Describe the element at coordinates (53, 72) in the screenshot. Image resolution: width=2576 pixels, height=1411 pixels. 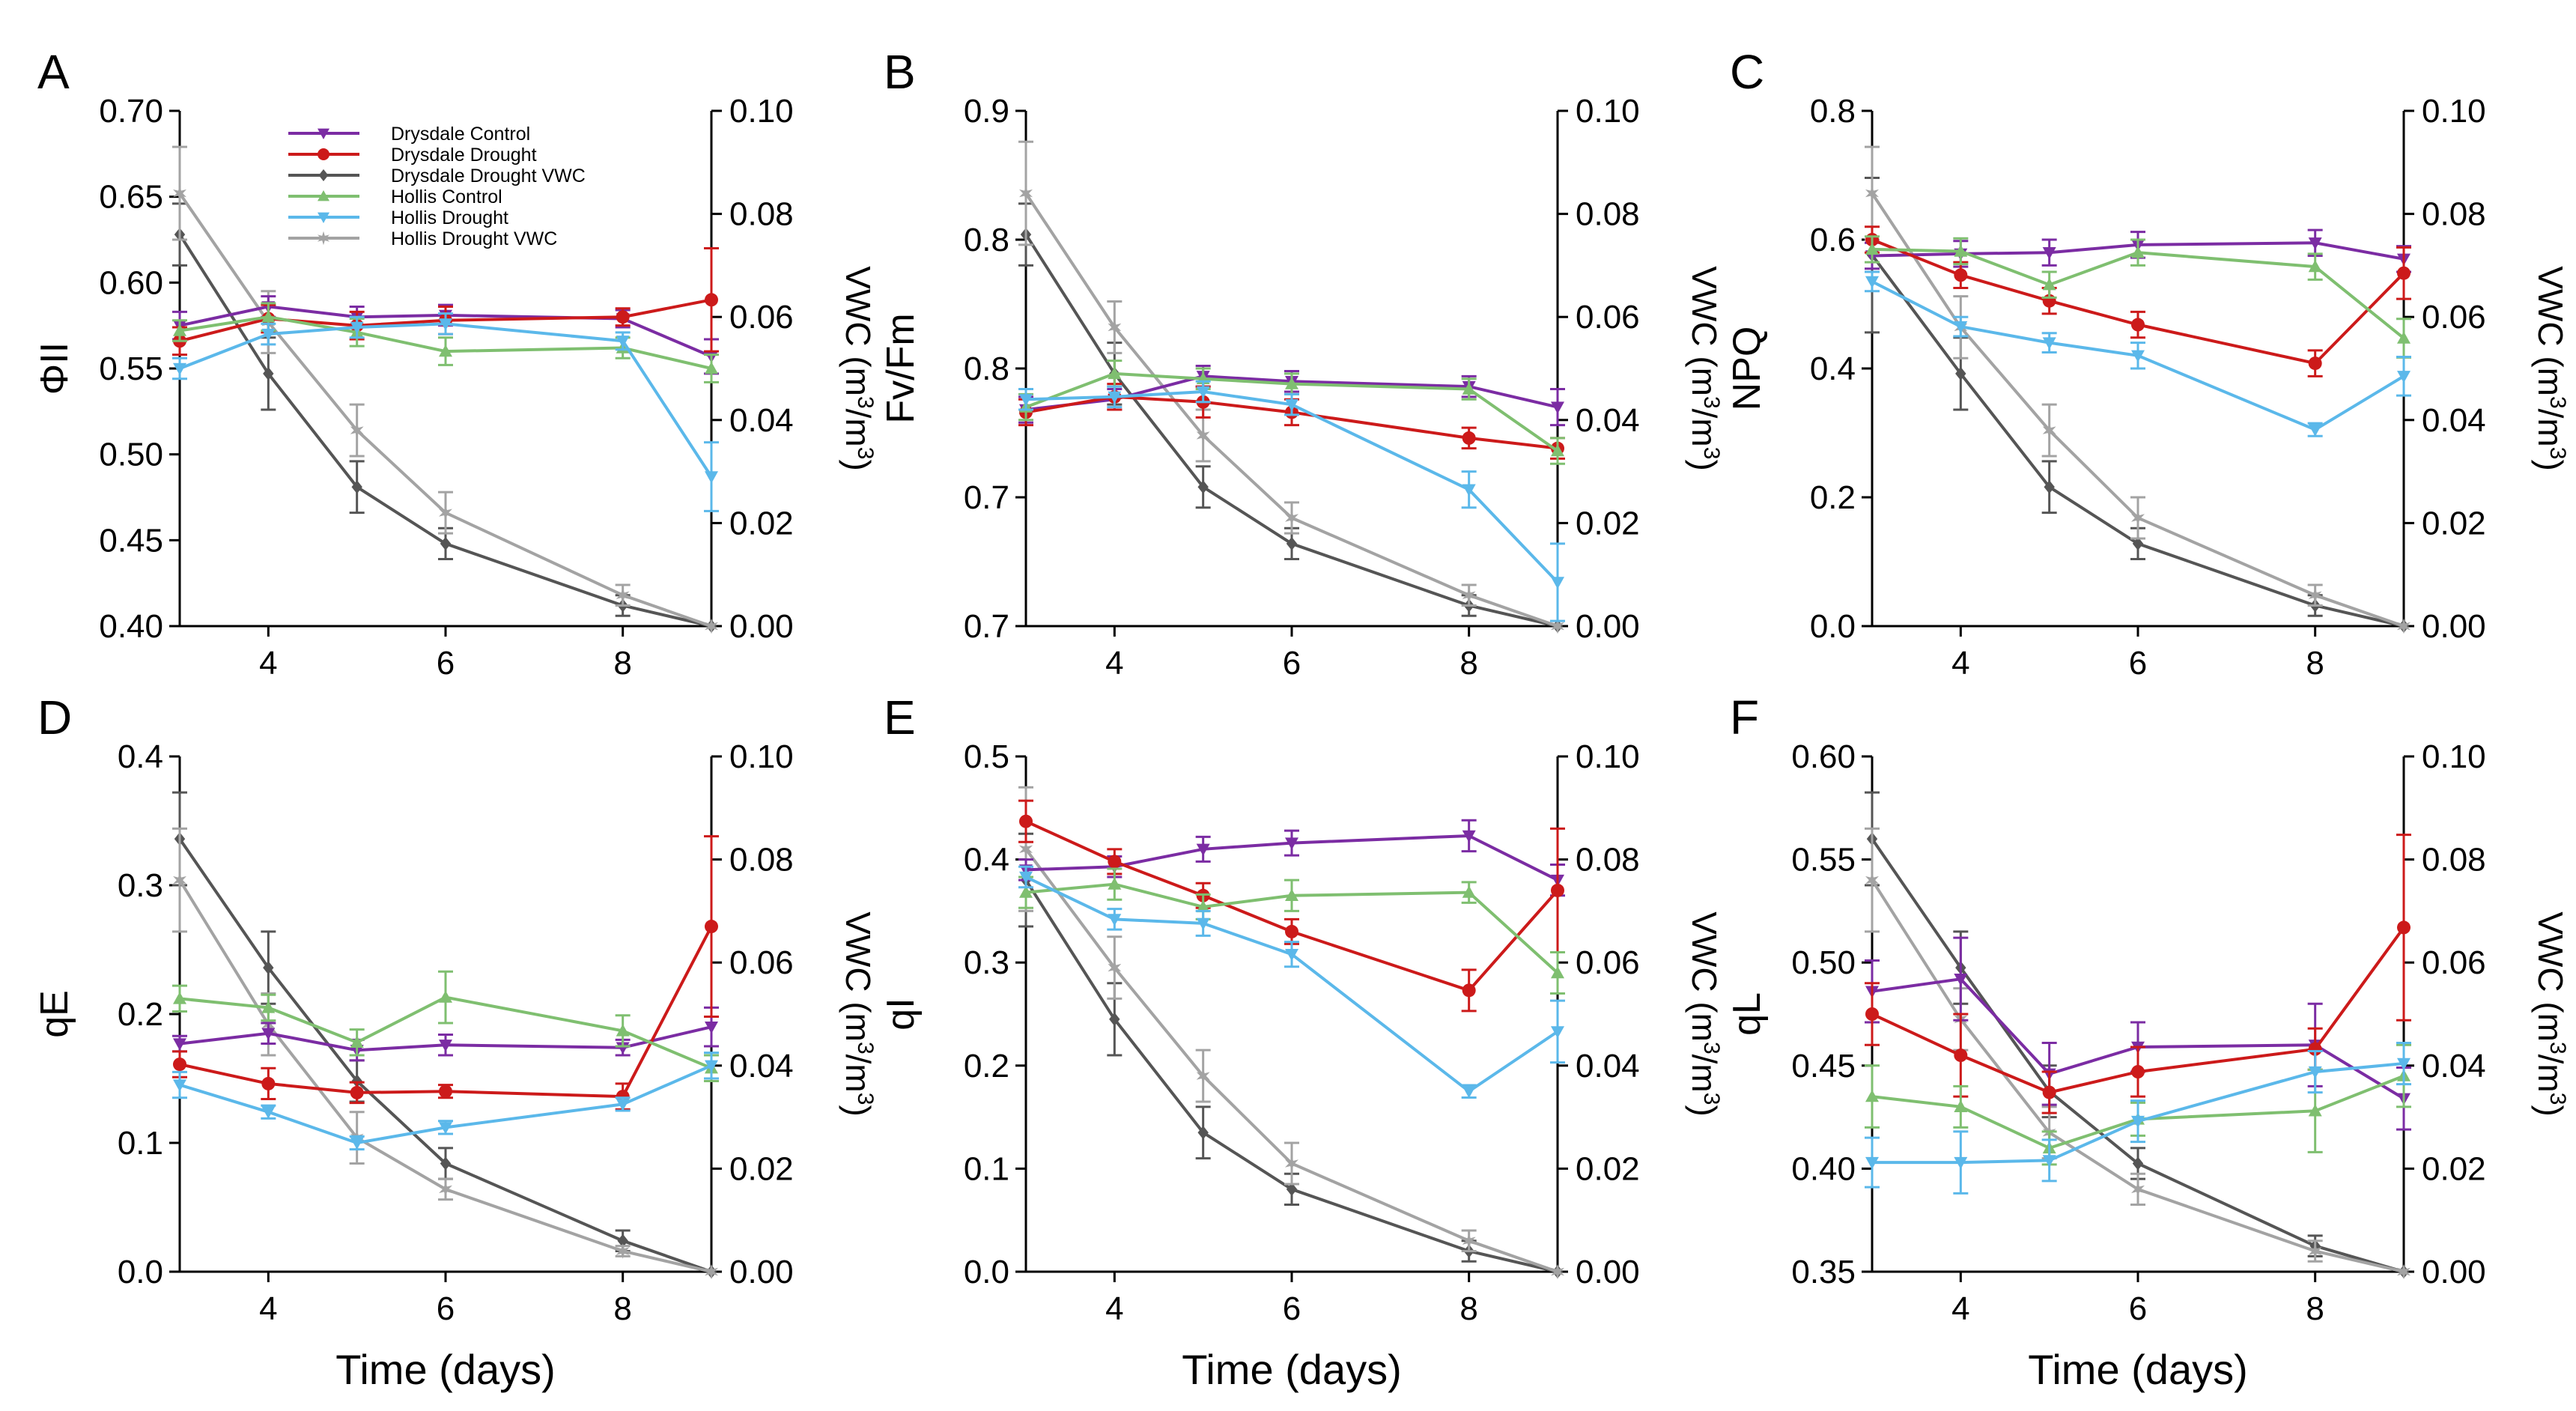
I see `panel-letter: A` at that location.